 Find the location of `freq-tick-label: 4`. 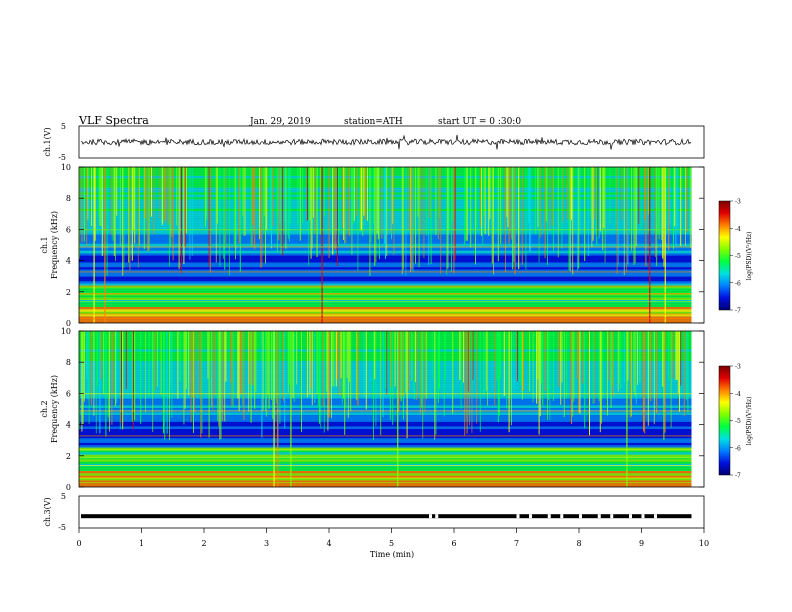

freq-tick-label: 4 is located at coordinates (68, 261).